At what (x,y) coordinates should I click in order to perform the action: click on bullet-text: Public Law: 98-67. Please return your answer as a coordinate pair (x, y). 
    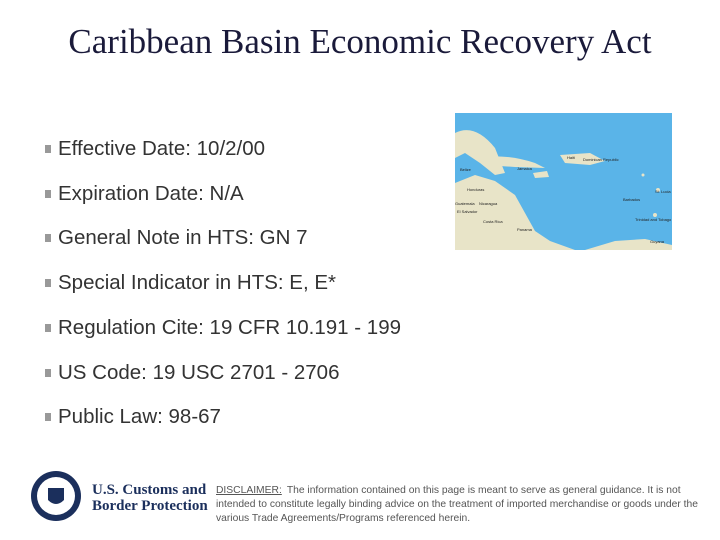
    Looking at the image, I should click on (139, 417).